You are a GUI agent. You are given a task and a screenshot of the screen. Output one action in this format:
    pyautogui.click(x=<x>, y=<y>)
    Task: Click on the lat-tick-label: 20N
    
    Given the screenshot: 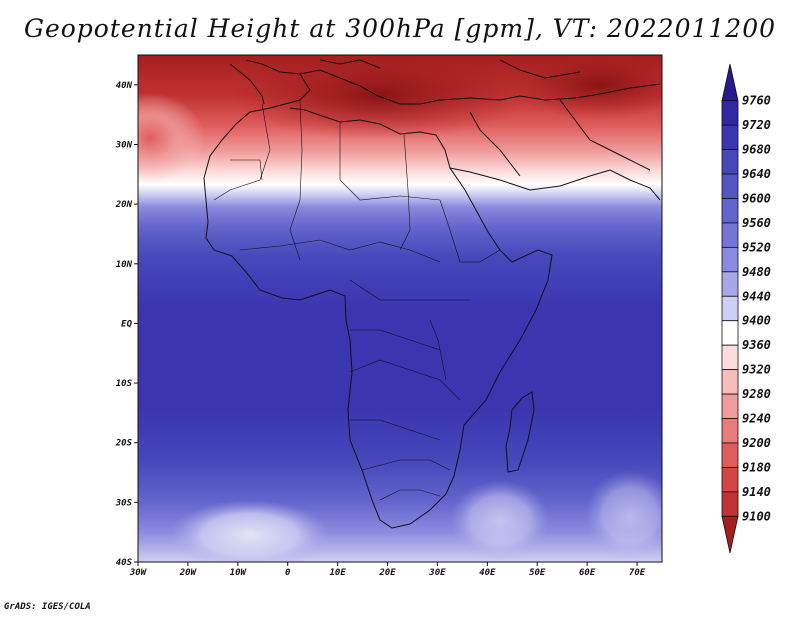 What is the action you would take?
    pyautogui.click(x=124, y=205)
    